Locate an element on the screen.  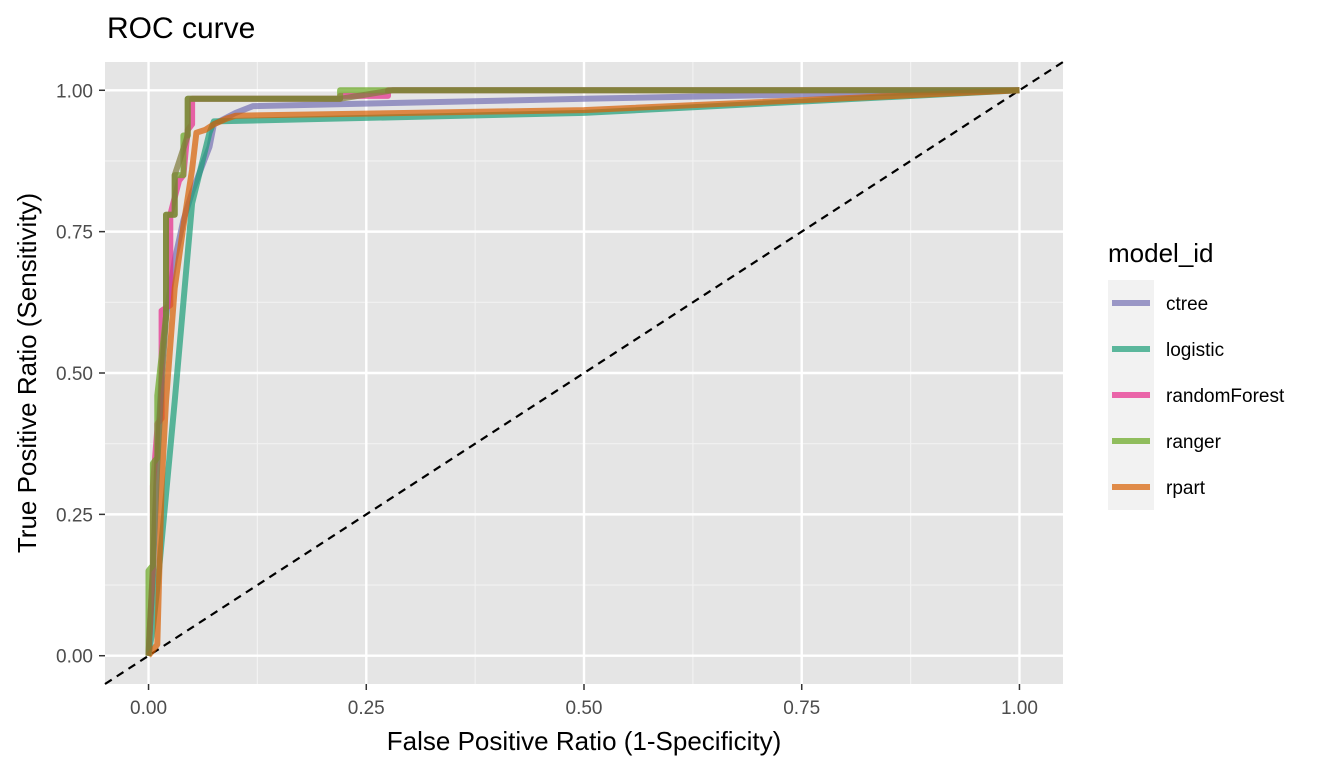
legend-items: ctree logistic randomForest ranger rpart is located at coordinates (1196, 395).